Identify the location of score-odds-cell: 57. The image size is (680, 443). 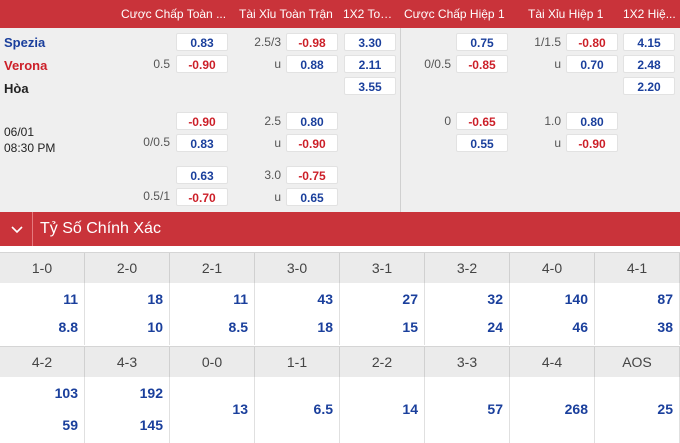
(467, 410).